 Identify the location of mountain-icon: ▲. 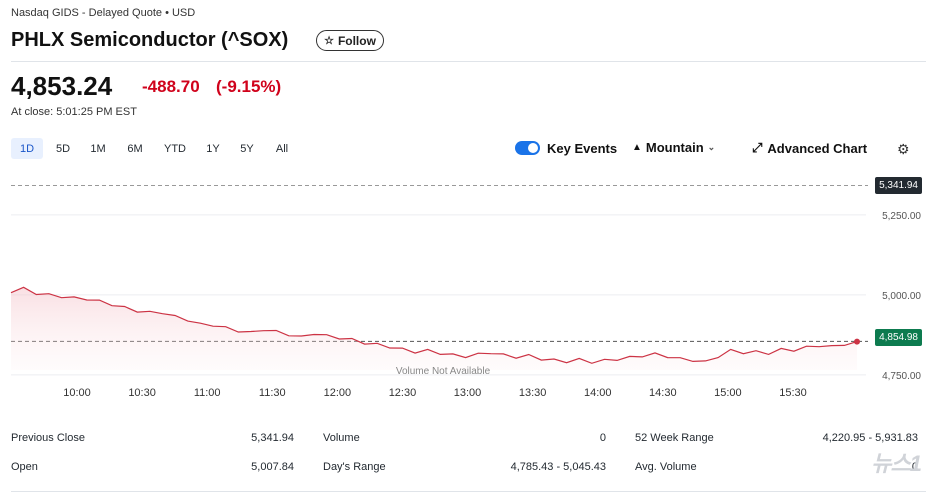
(637, 147).